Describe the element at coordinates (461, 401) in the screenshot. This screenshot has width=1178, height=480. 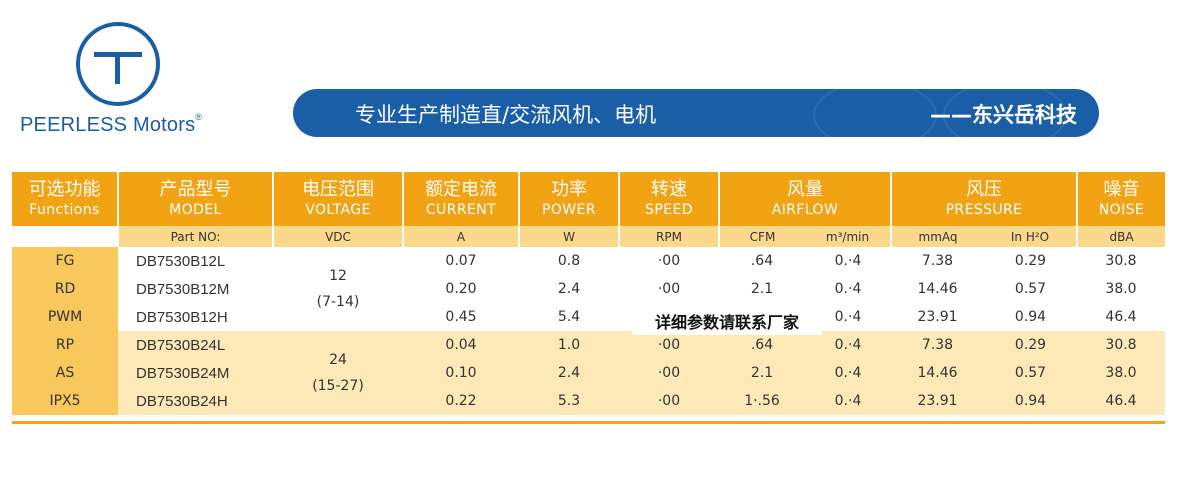
I see `current-cell: 0.22` at that location.